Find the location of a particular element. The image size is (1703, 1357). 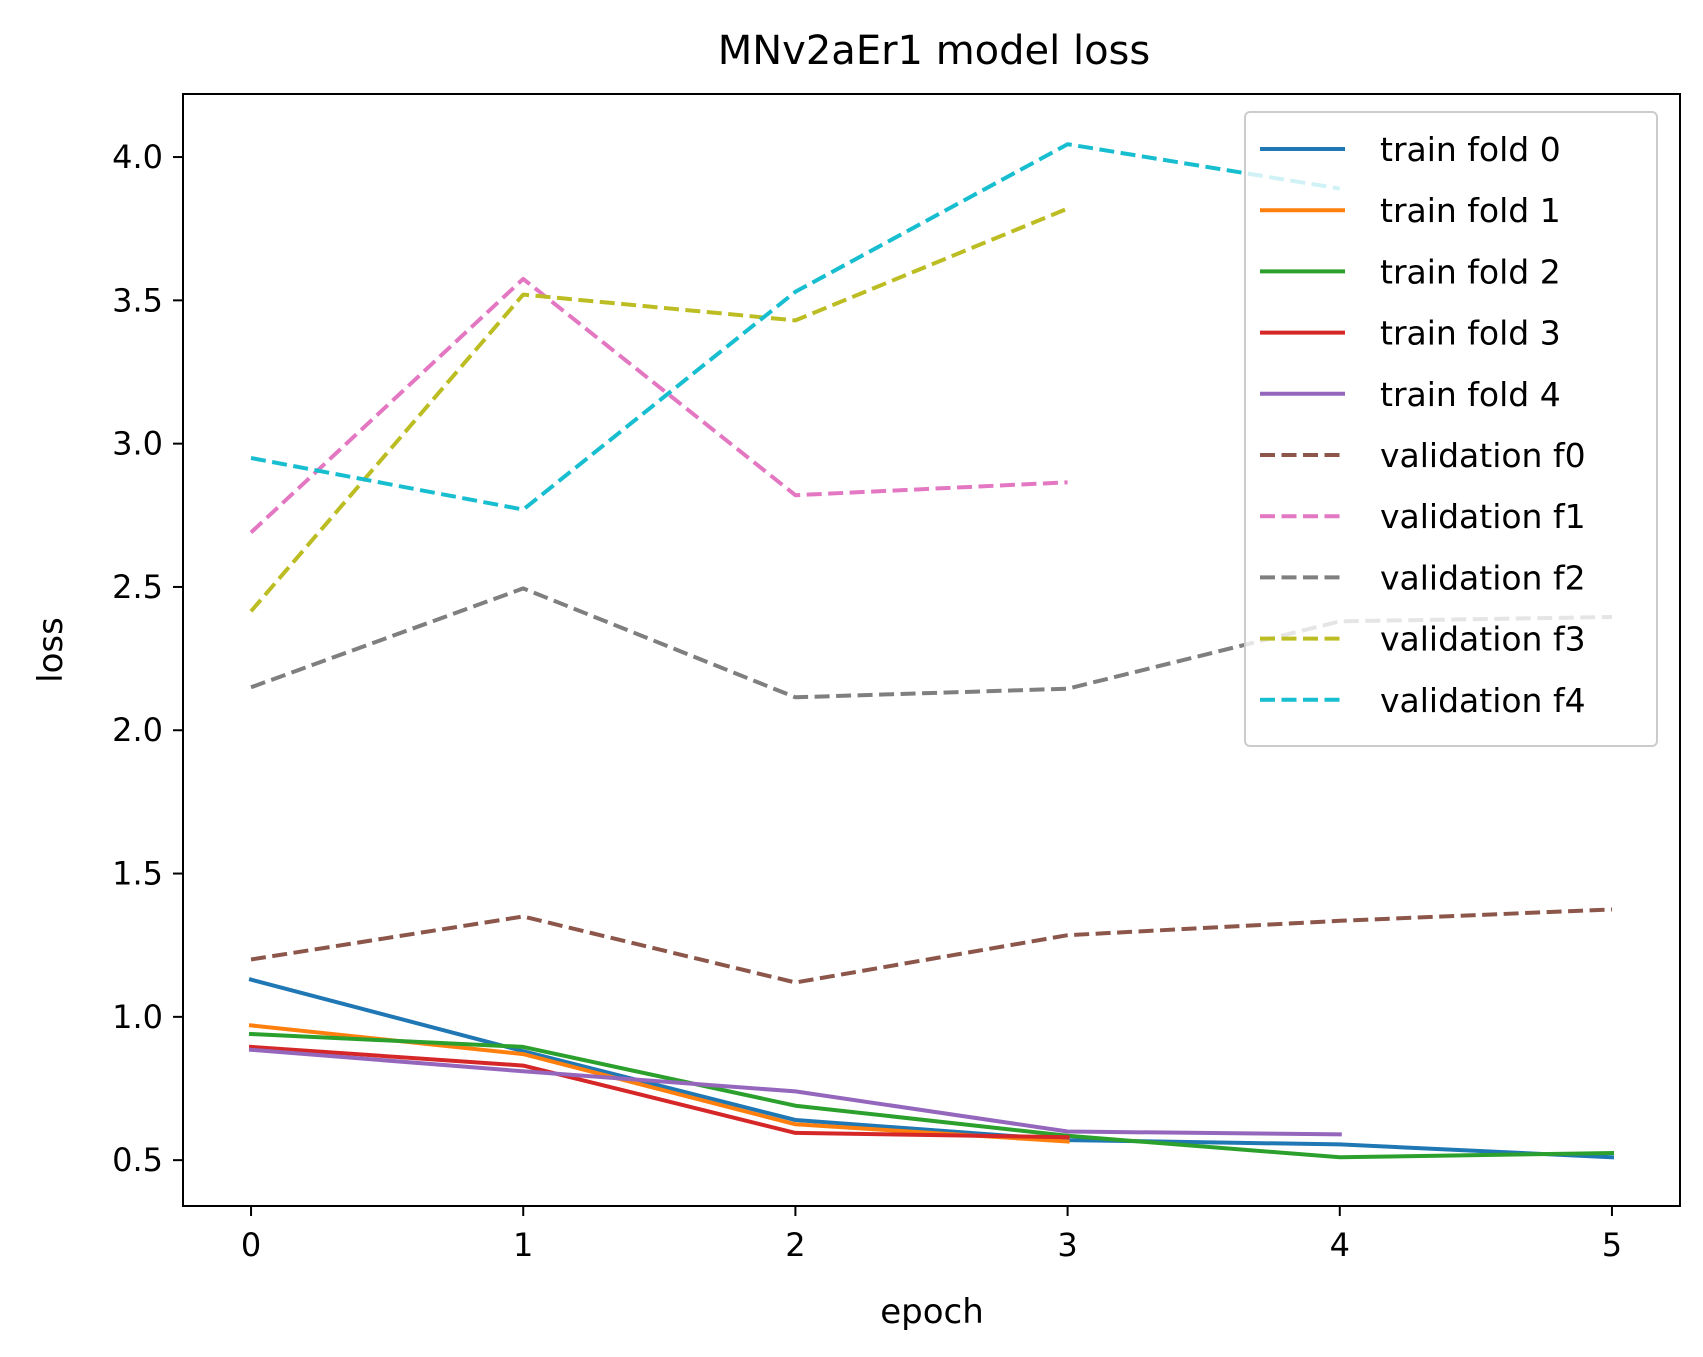

x-axis-label: epoch is located at coordinates (932, 1312).